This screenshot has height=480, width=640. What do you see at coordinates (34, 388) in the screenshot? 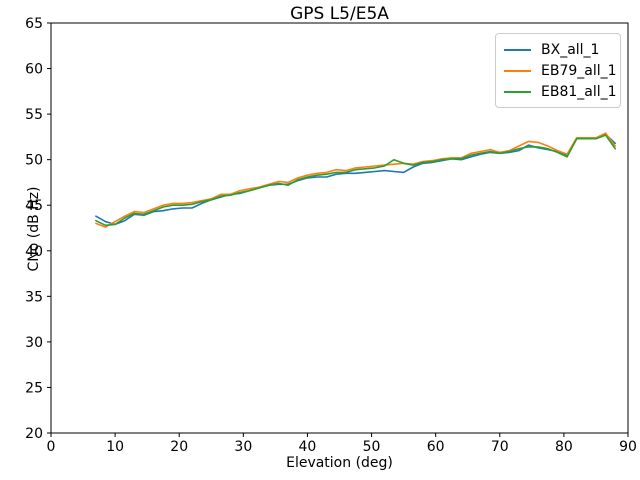
I see `y-tick-label: 25` at bounding box center [34, 388].